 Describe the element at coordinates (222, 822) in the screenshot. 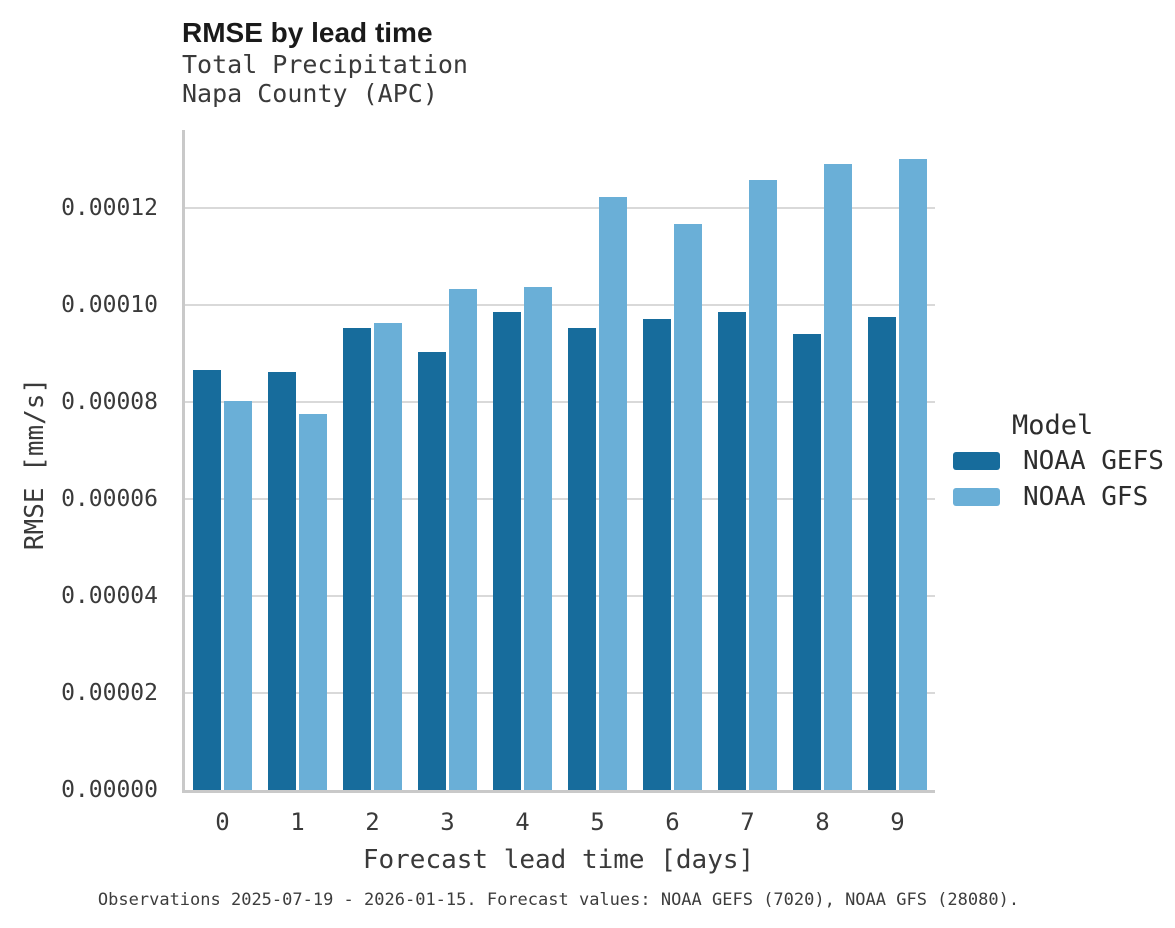

I see `x-tick-label: 0` at that location.